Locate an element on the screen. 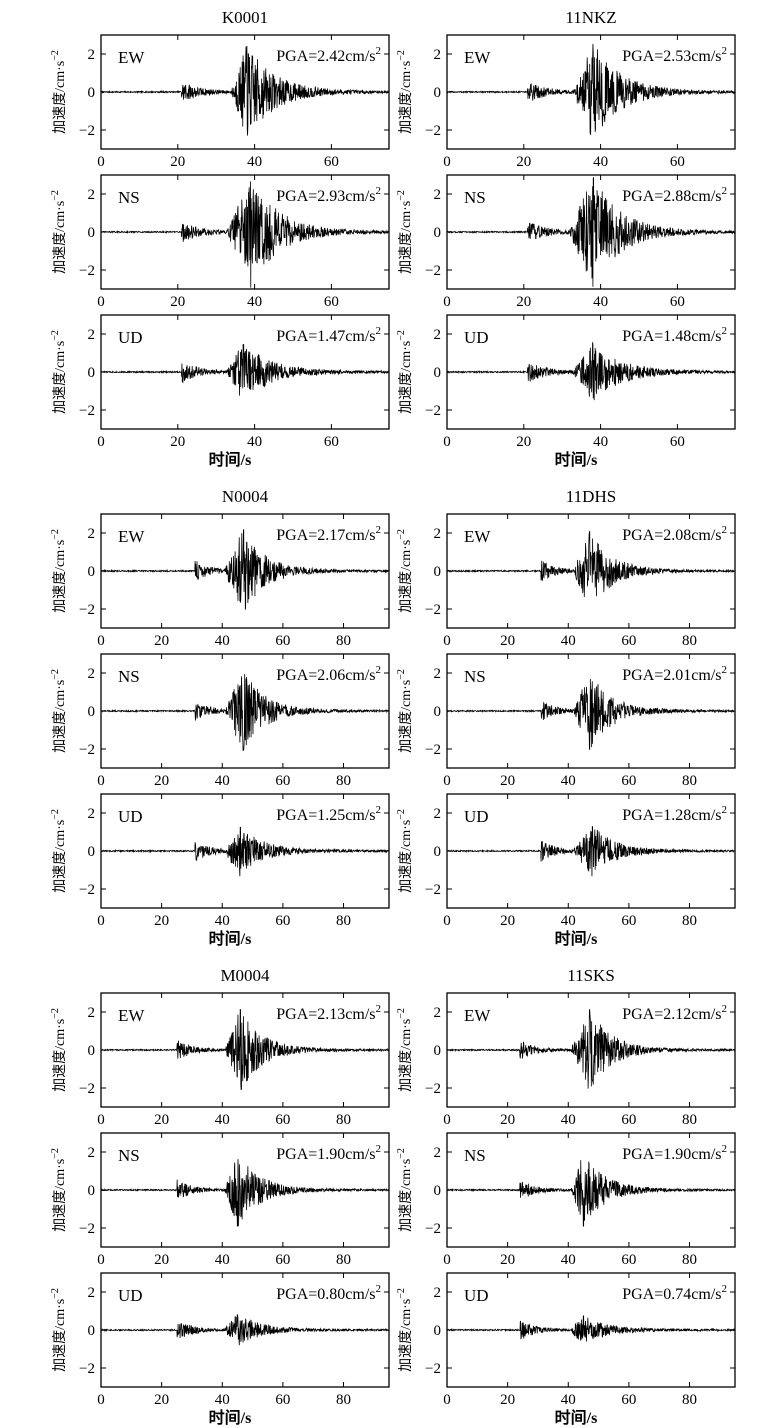 This screenshot has width=782, height=1428. x-axis-label: 时间/s is located at coordinates (230, 938).